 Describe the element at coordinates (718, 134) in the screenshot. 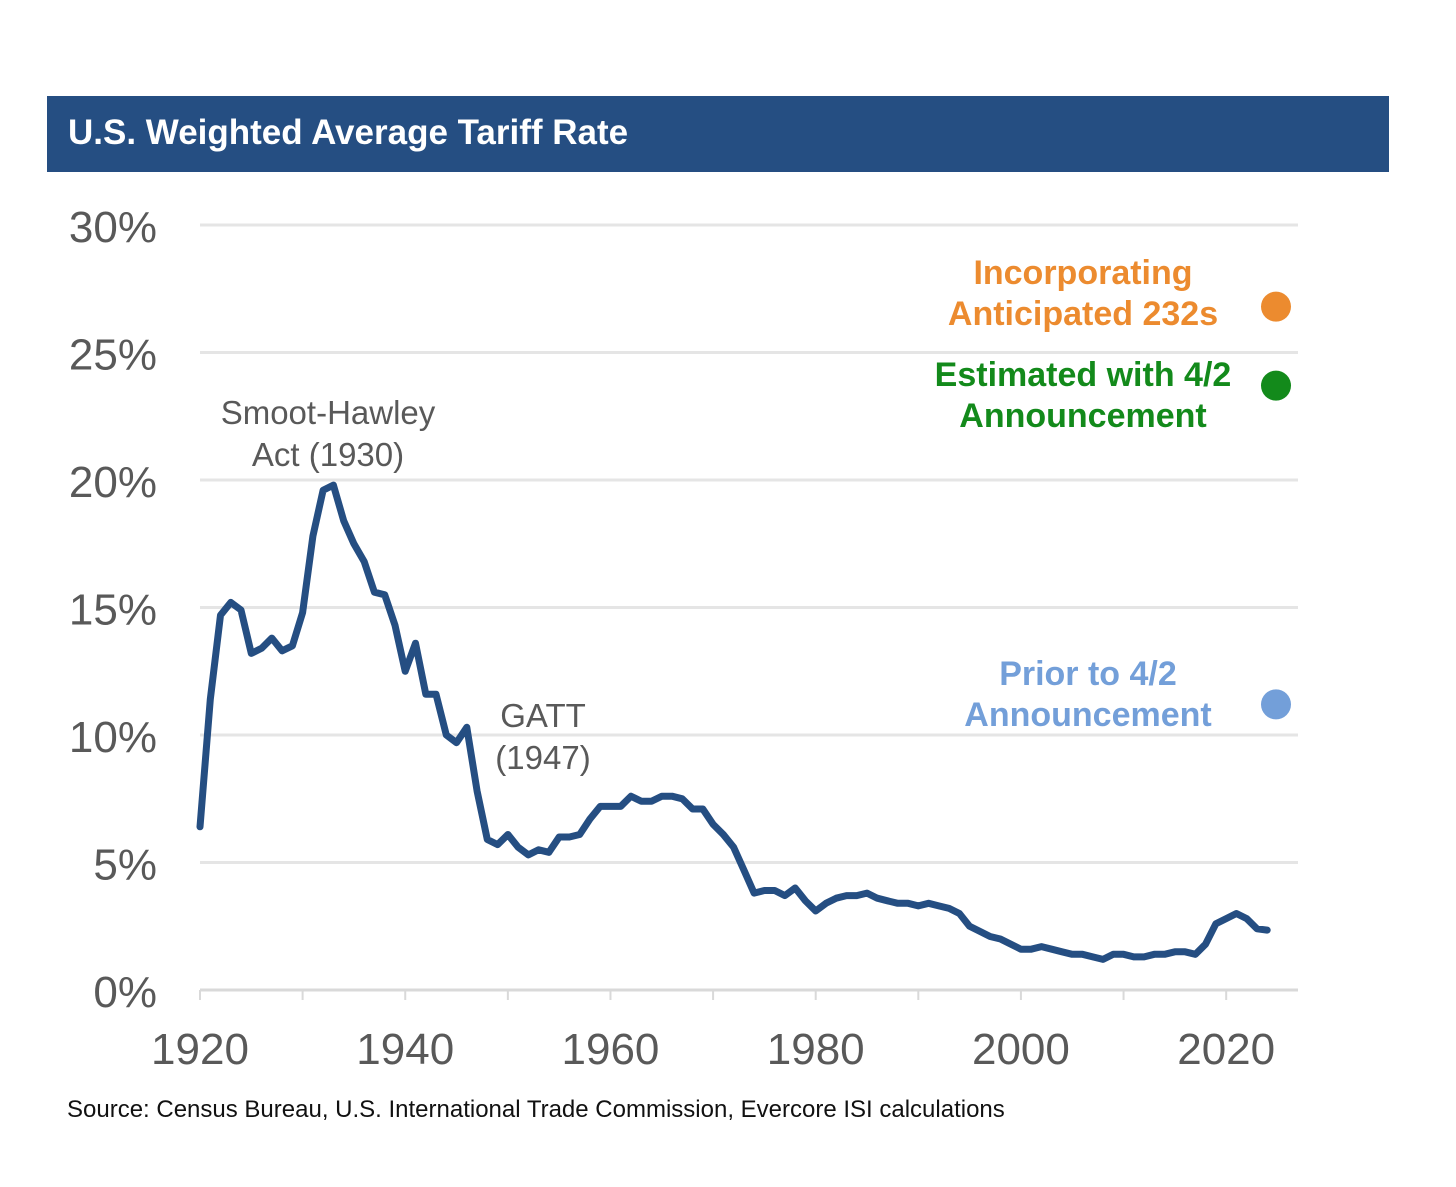

I see `title-bar: U.S. Weighted Average Tariff Rate` at that location.